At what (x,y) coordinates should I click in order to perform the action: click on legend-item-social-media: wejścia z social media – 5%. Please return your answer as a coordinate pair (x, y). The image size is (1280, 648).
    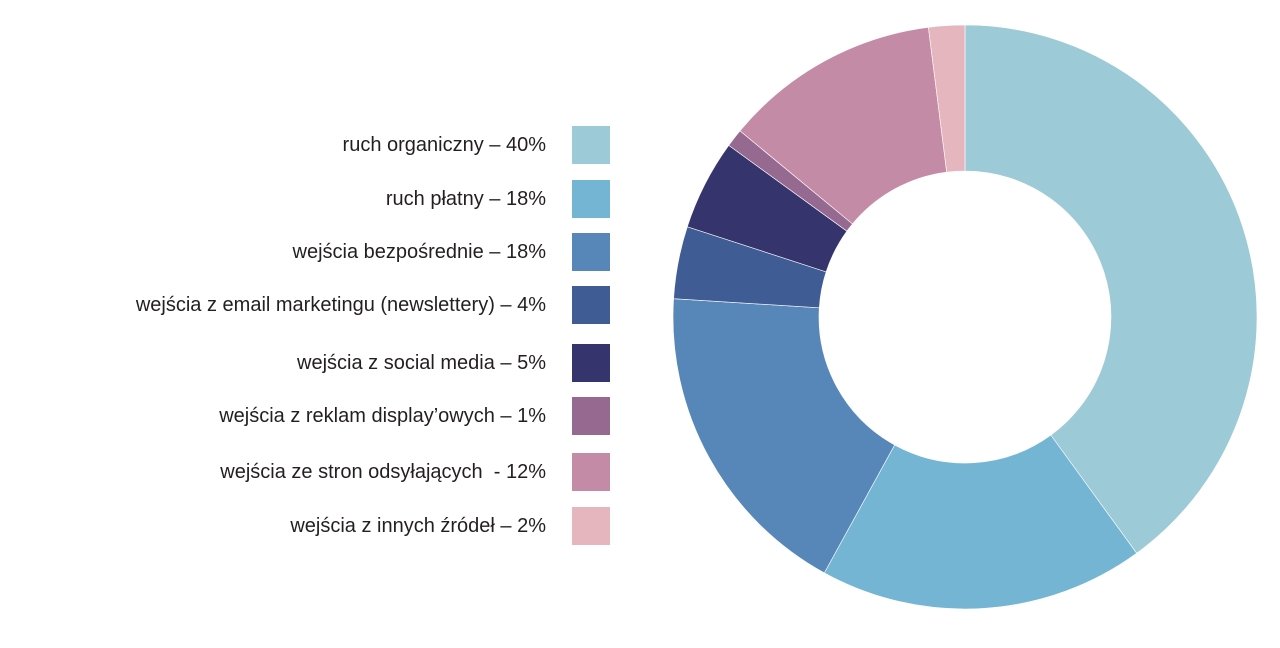
    Looking at the image, I should click on (306, 363).